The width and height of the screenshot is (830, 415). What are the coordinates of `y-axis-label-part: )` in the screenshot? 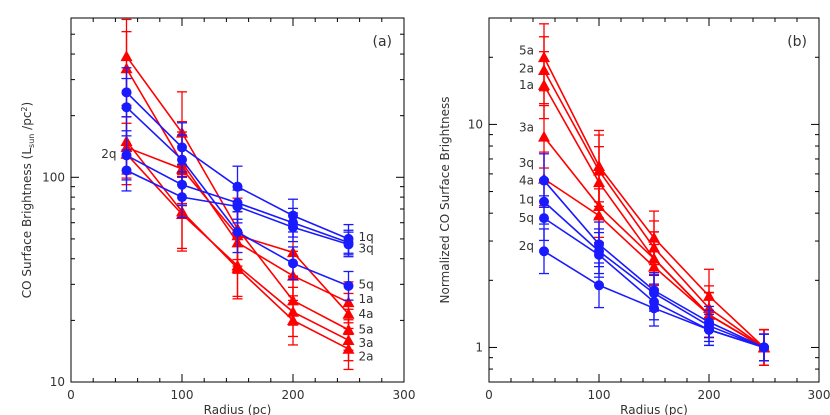 It's located at (27, 104).